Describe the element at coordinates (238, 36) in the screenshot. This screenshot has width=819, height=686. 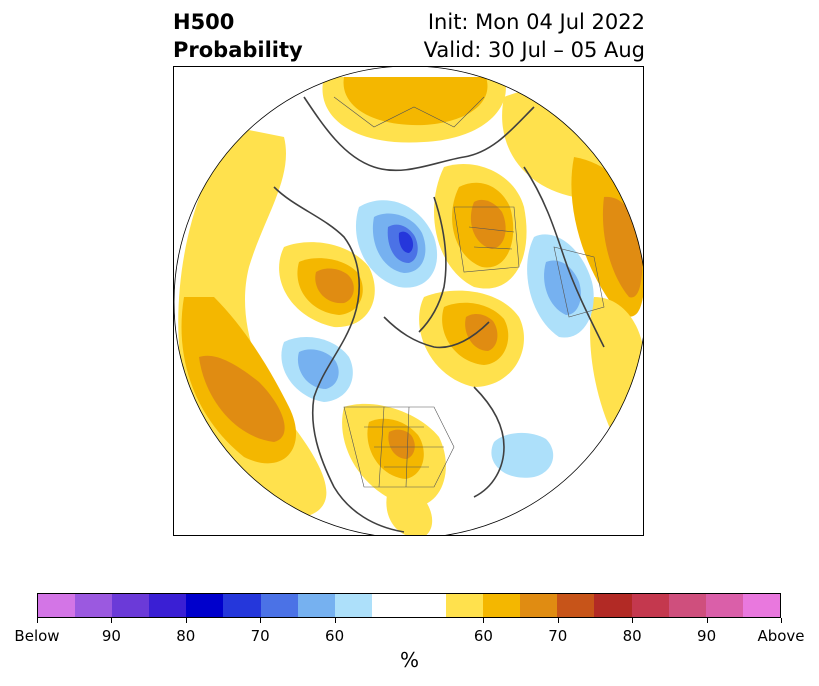
I see `chart-title-left: H500 Probability` at that location.